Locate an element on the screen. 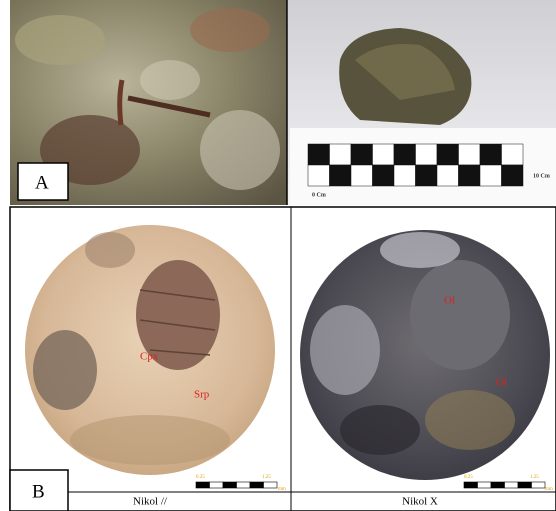 The image size is (556, 511). panel-label: B is located at coordinates (38, 491).